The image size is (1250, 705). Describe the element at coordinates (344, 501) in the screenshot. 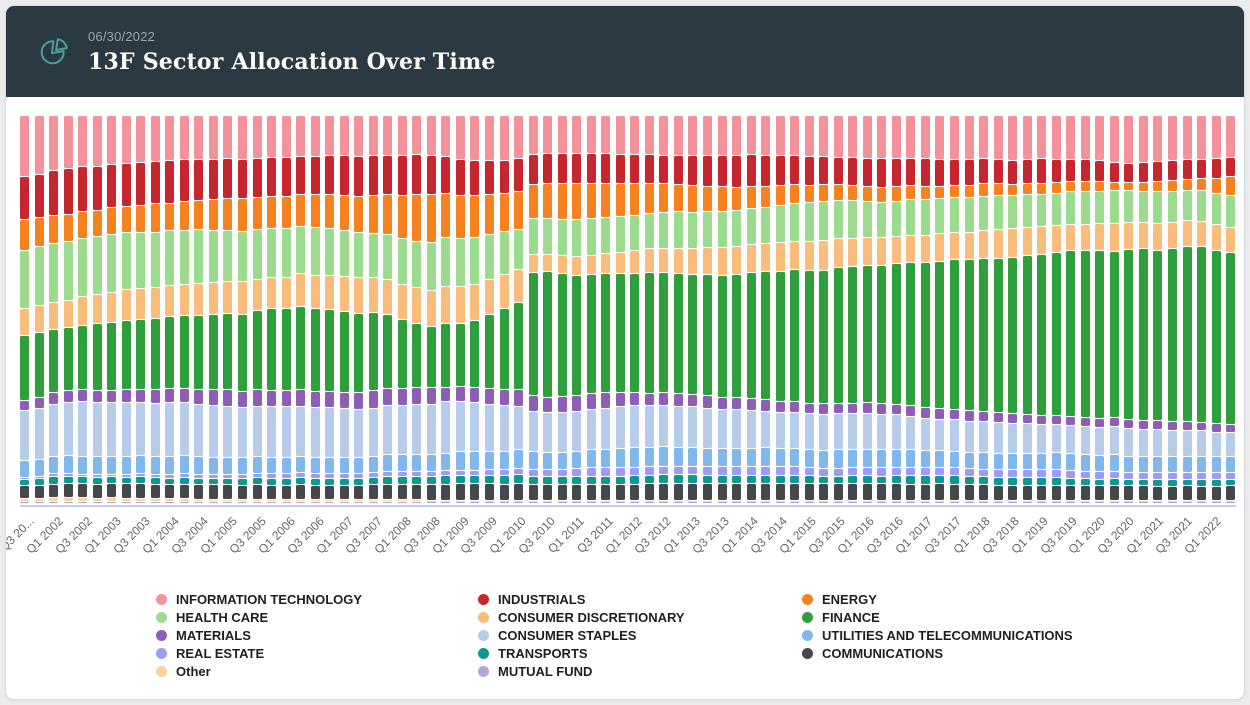

I see `bar-segment-other` at that location.